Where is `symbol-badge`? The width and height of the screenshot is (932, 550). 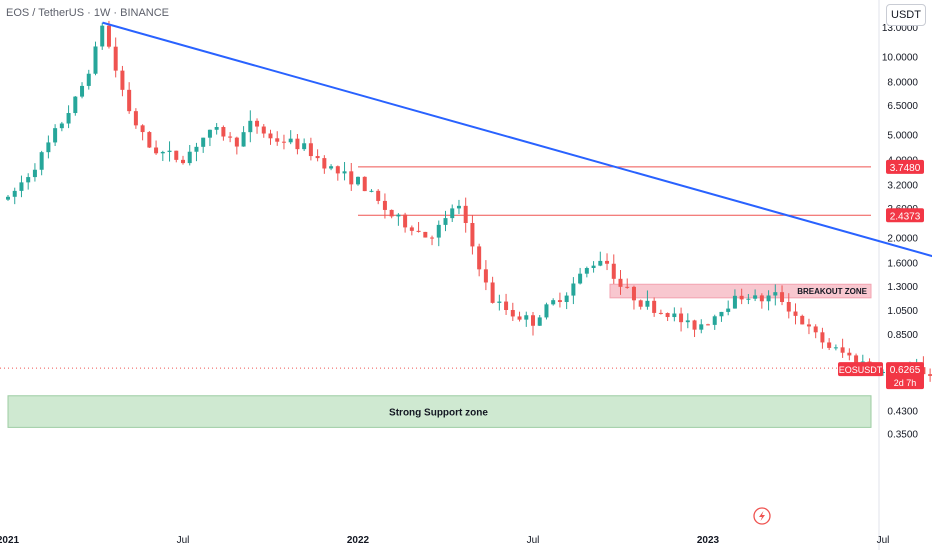 symbol-badge is located at coordinates (860, 369).